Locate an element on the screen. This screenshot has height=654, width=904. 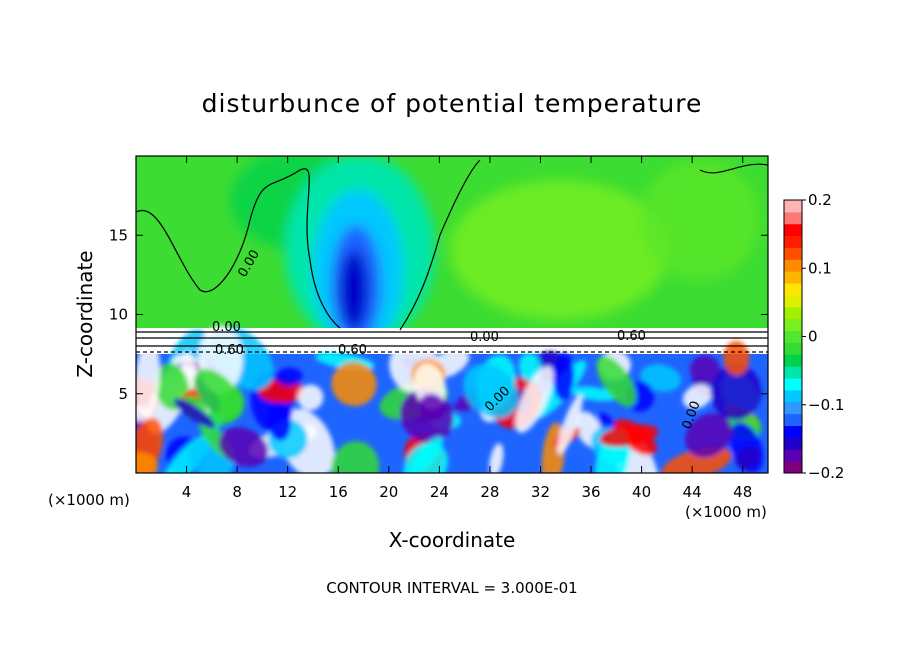
colorbar-tick-label: −0.2 is located at coordinates (826, 473).